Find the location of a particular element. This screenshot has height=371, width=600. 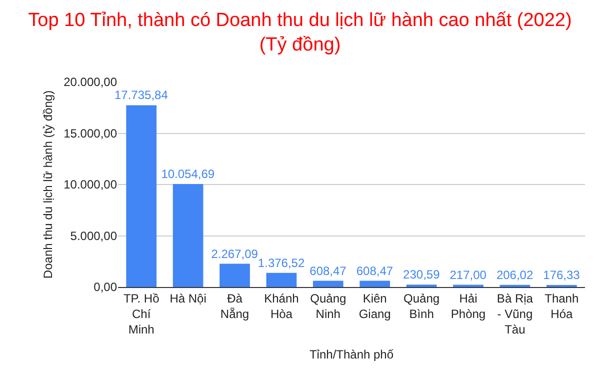

y-tick-label: 5.000,00 is located at coordinates (94, 235).